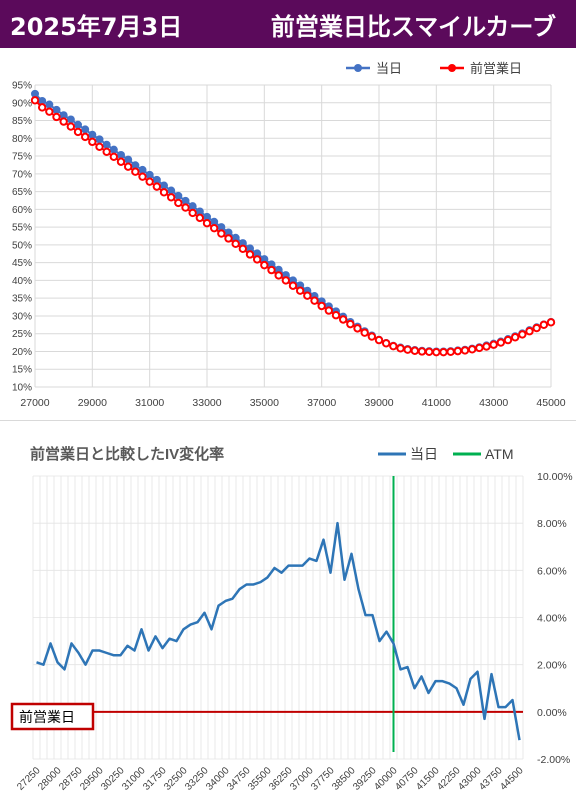  I want to click on legend-marker-today, so click(358, 68).